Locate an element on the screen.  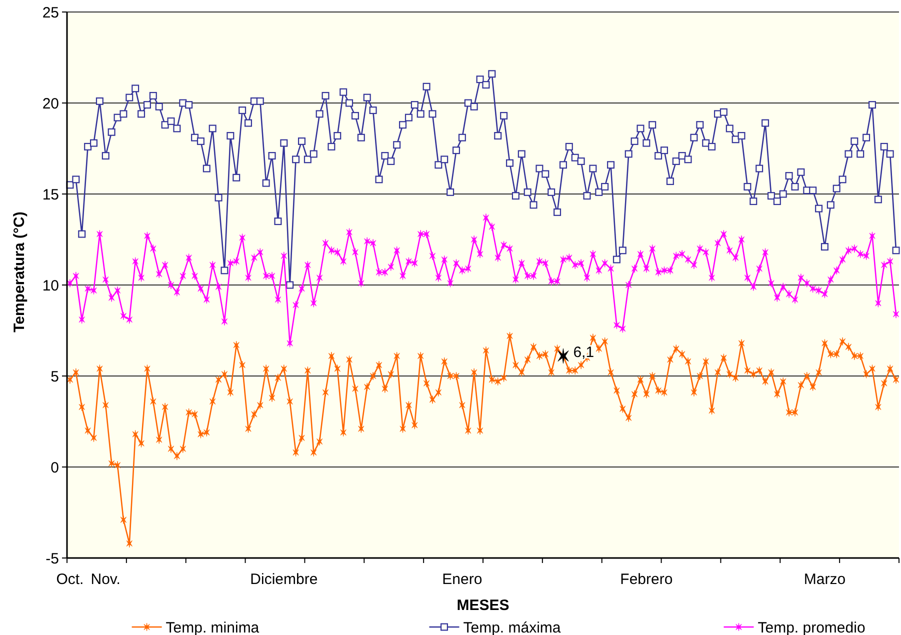
legend-label: Temp. máxima is located at coordinates (512, 627).